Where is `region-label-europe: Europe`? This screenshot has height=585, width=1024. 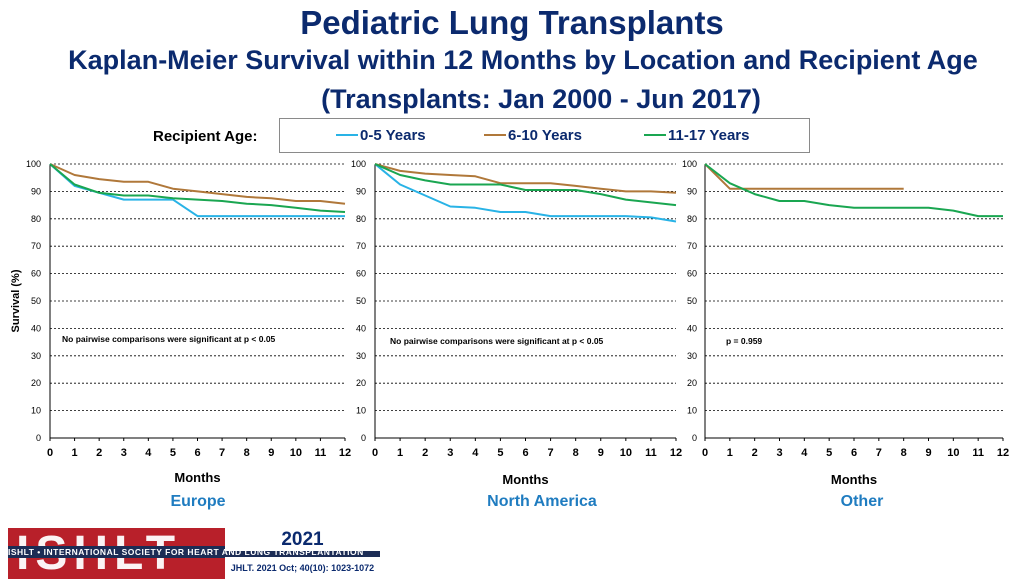
region-label-europe: Europe is located at coordinates (198, 501).